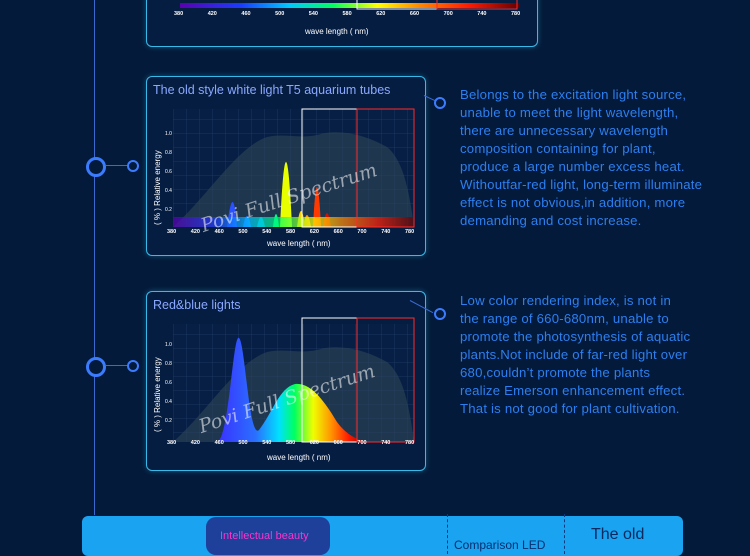  Describe the element at coordinates (558, 148) in the screenshot. I see `description-line: composition containing for plant,` at that location.